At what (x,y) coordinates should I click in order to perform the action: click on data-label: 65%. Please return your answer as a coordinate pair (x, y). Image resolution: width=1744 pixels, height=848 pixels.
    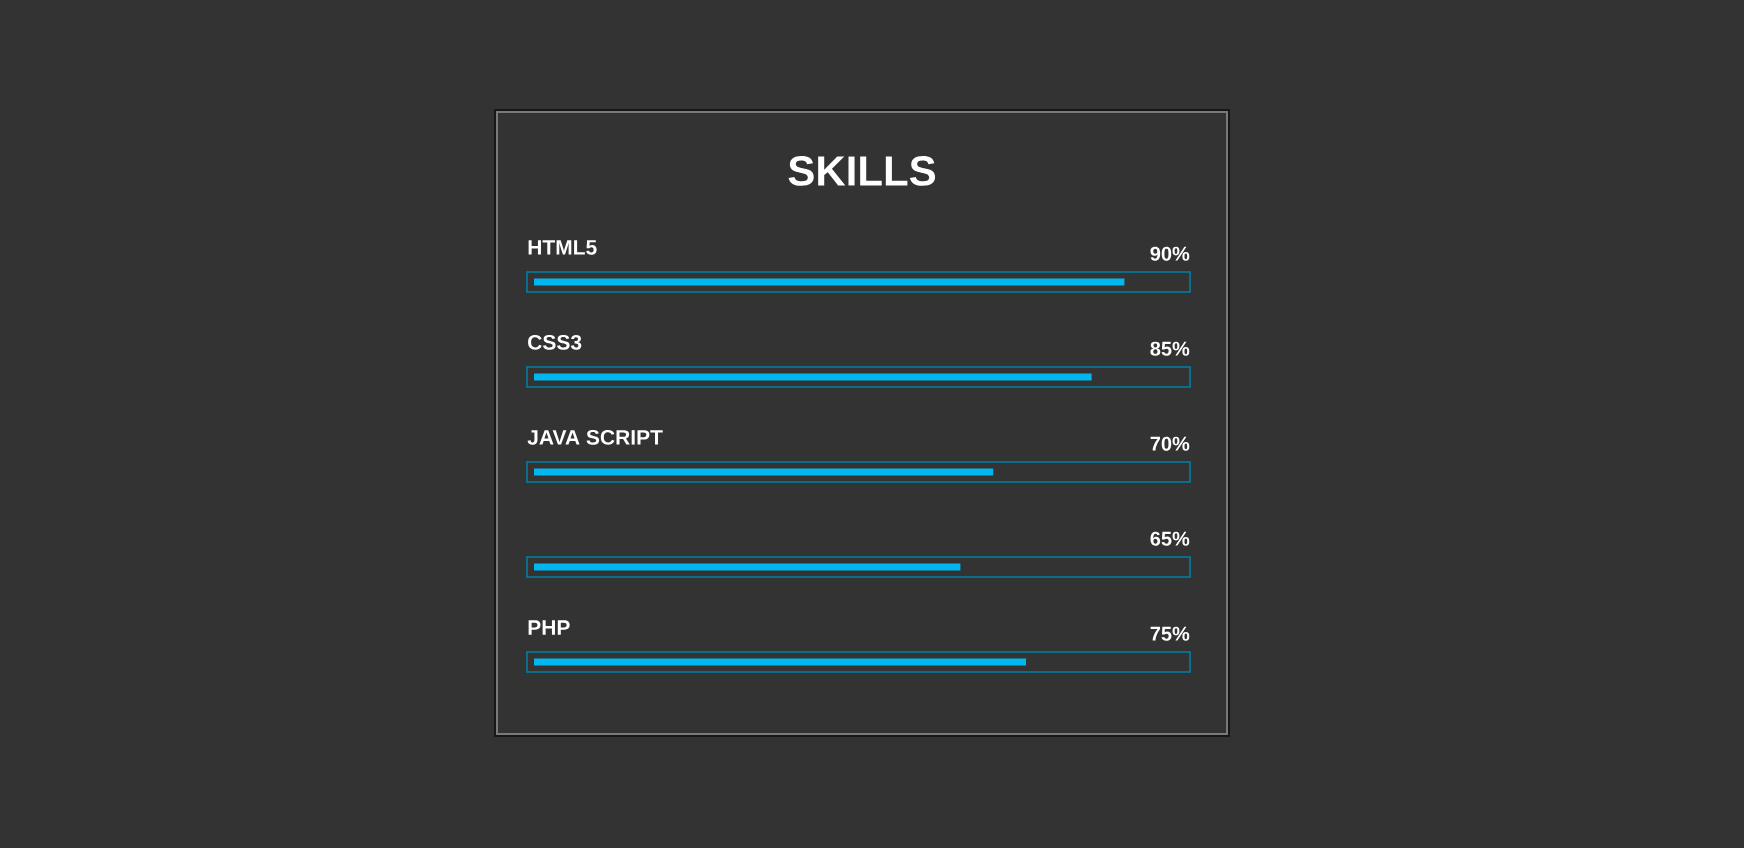
    Looking at the image, I should click on (1170, 538).